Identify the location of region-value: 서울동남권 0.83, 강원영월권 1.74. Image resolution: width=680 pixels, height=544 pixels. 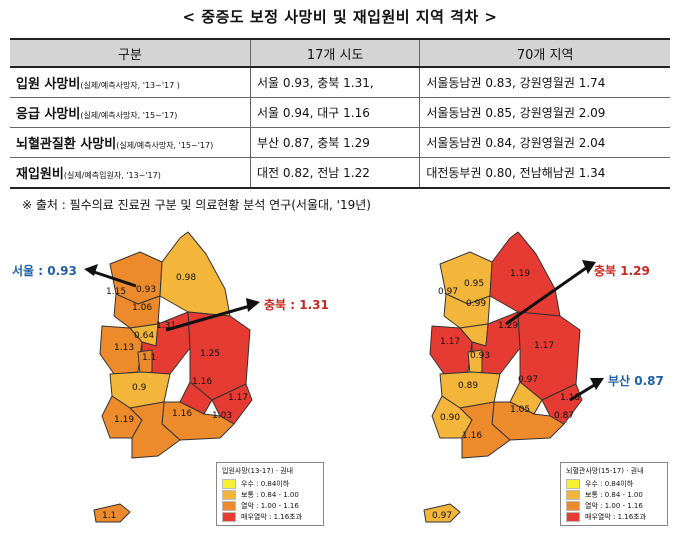
(544, 82).